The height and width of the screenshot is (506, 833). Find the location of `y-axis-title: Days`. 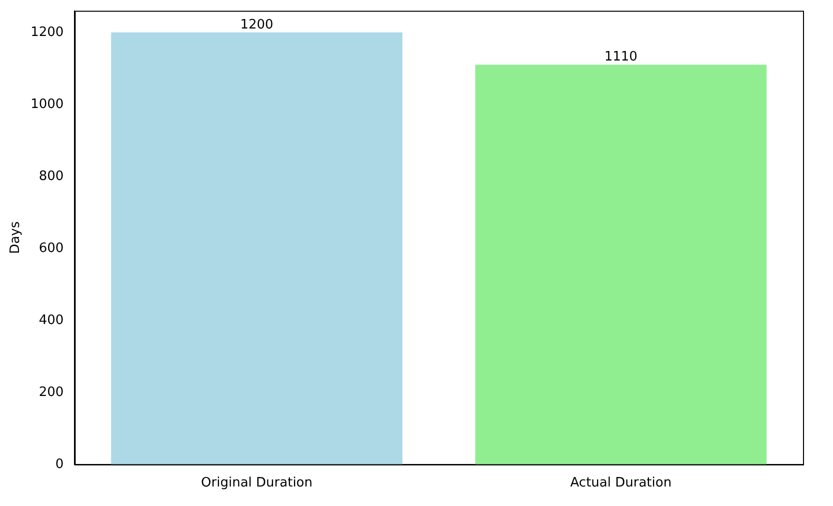

y-axis-title: Days is located at coordinates (16, 237).